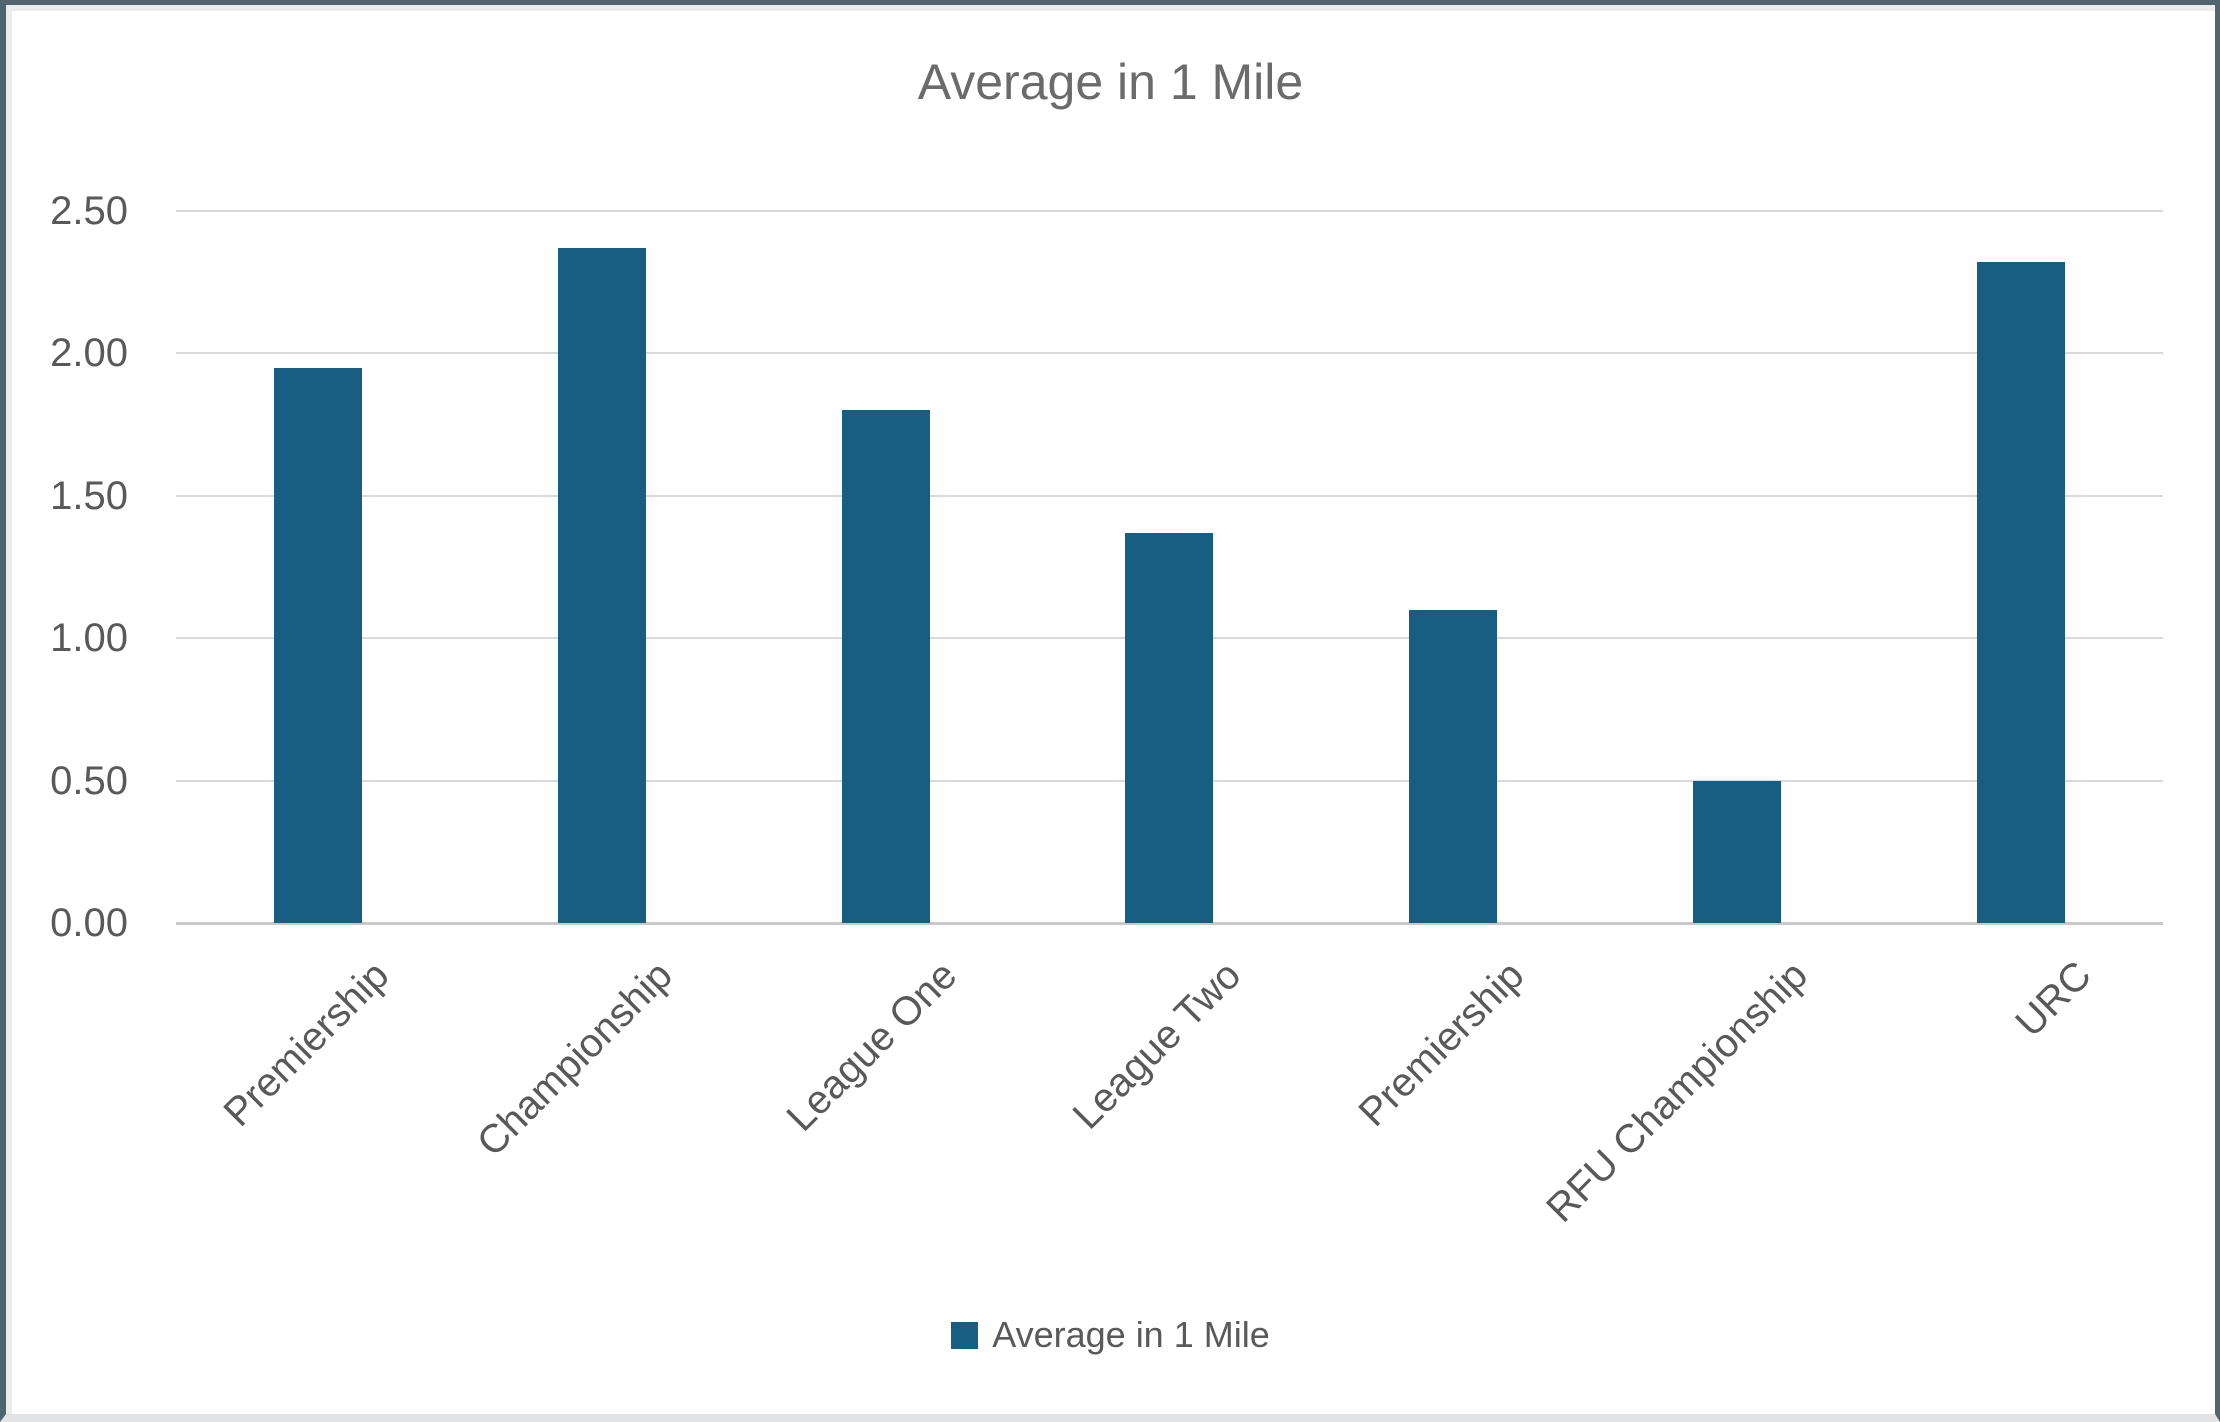  What do you see at coordinates (2054, 999) in the screenshot?
I see `x-tick-label-text: URC` at bounding box center [2054, 999].